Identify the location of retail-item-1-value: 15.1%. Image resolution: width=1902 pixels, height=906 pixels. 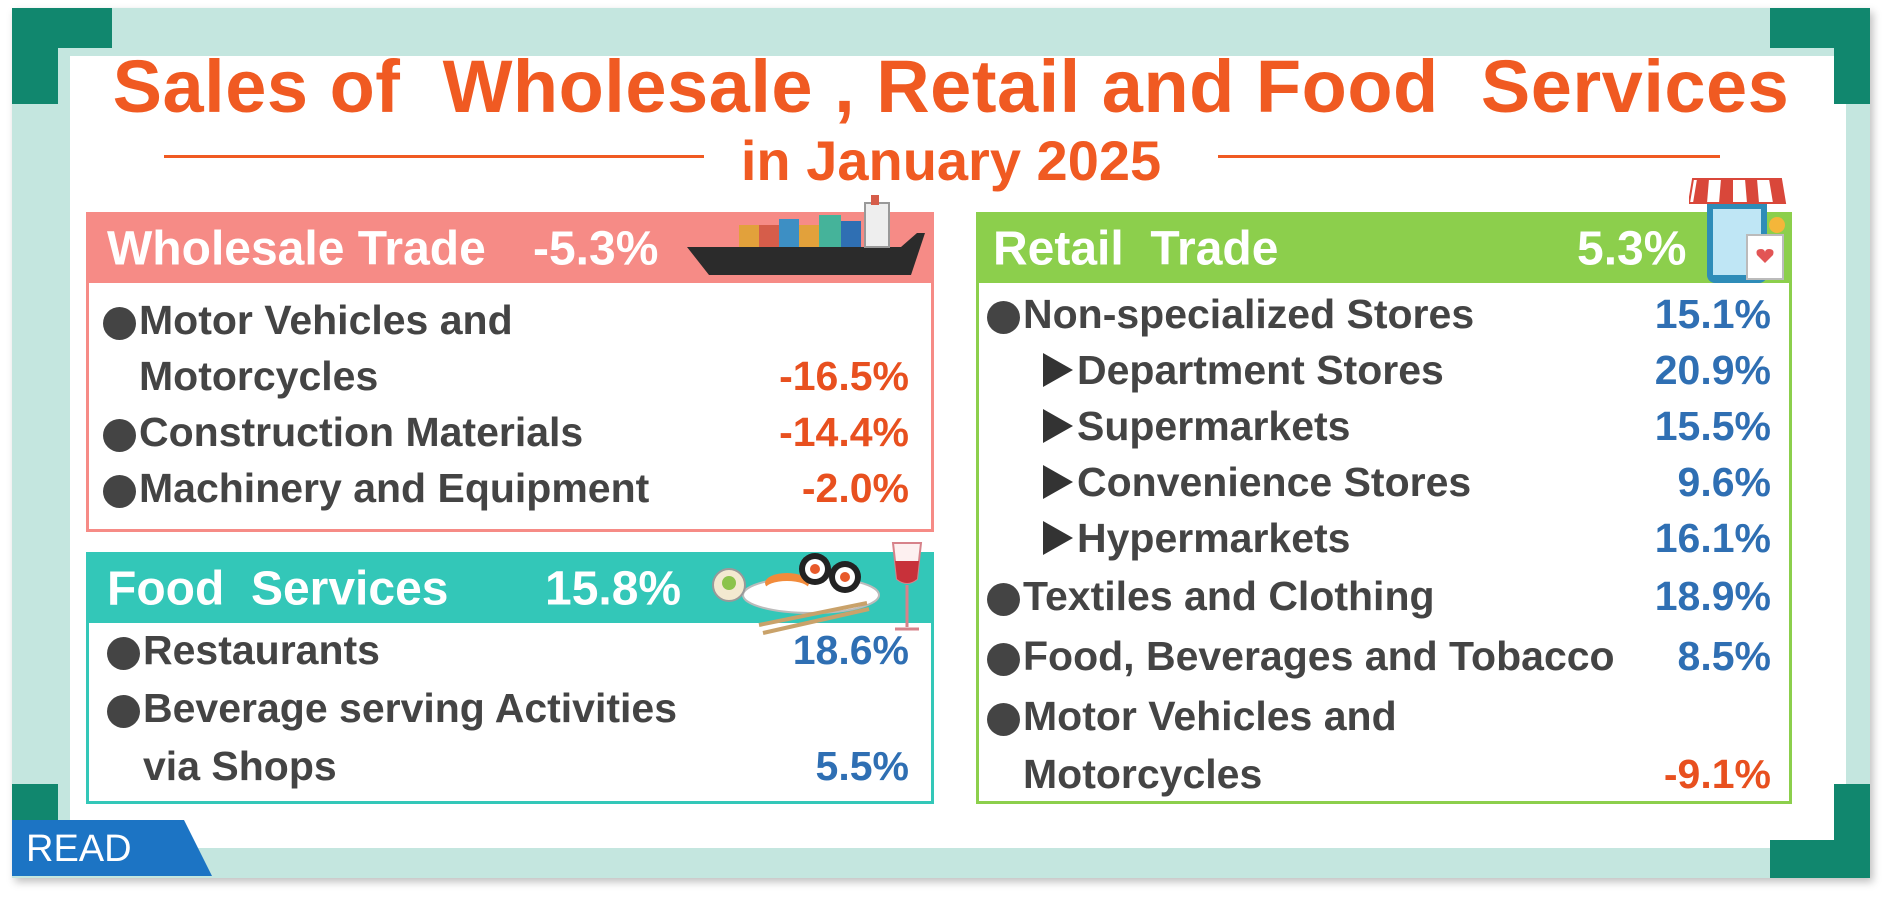
(1712, 314).